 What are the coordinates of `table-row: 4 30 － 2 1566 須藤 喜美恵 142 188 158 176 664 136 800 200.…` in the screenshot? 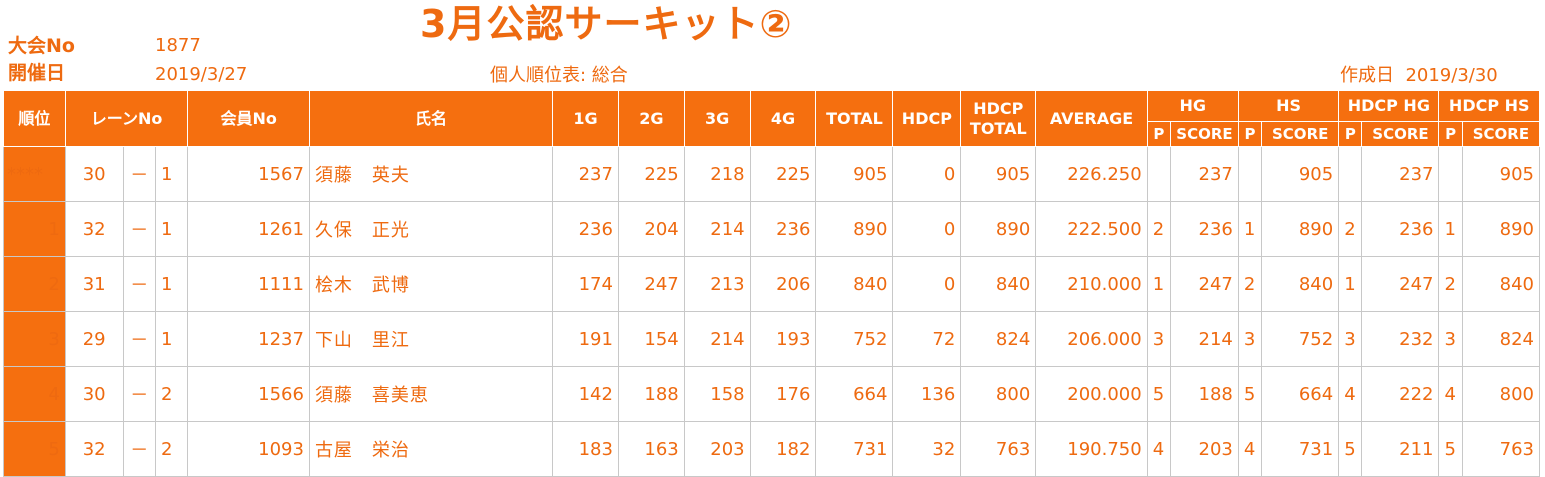 It's located at (772, 394).